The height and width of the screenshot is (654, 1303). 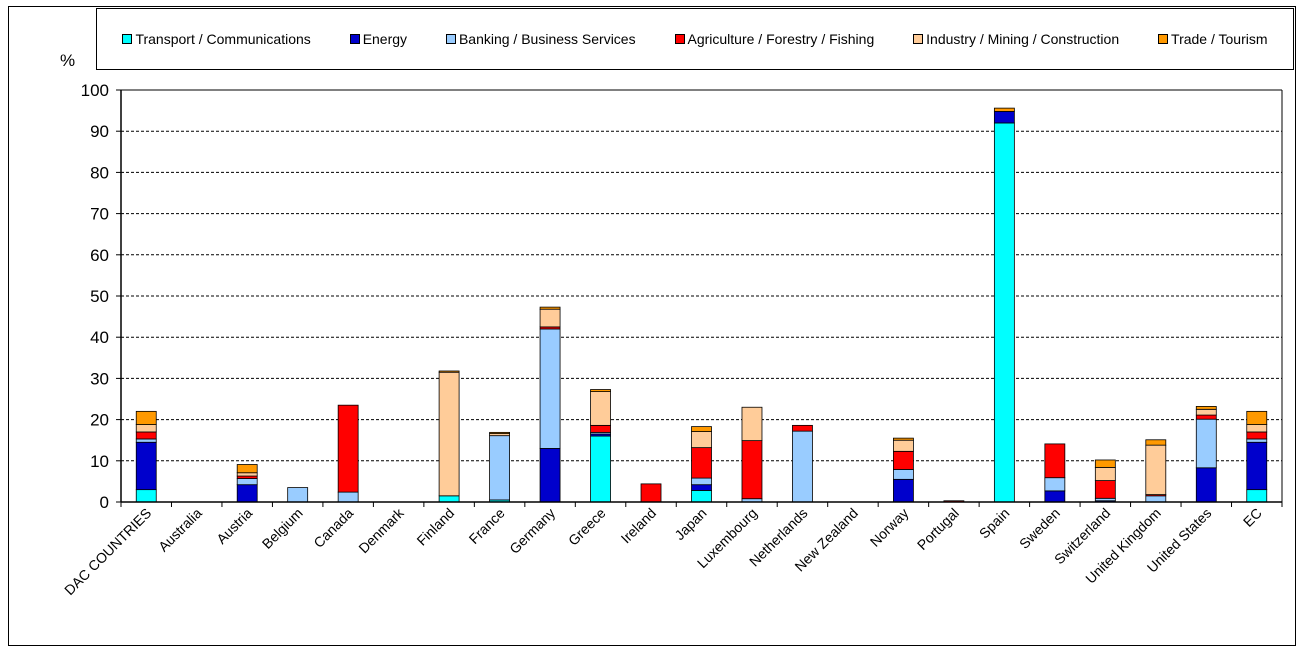 What do you see at coordinates (1055, 496) in the screenshot?
I see `bar-sweden-energy` at bounding box center [1055, 496].